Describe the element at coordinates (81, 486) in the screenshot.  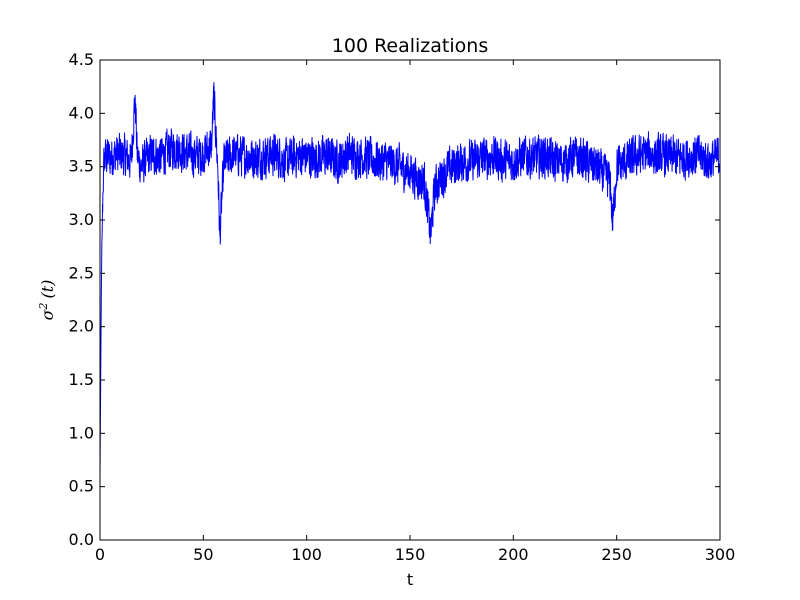
I see `y-tick-label: 0.5` at that location.